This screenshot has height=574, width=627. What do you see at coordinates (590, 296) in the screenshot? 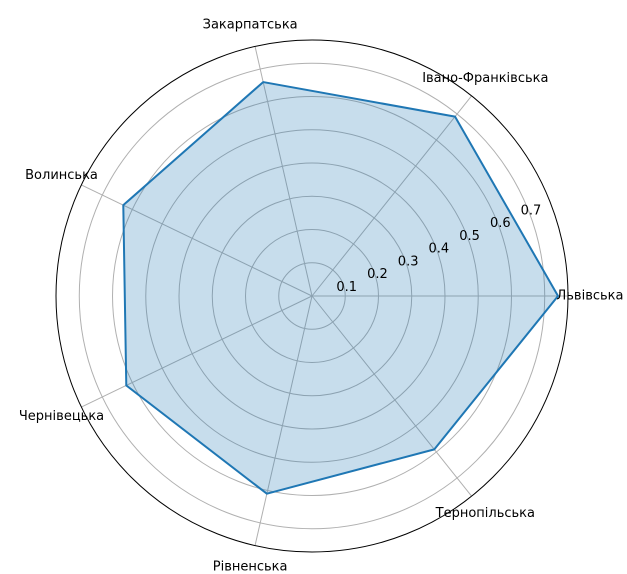
I see `category-label: Львівська` at bounding box center [590, 296].